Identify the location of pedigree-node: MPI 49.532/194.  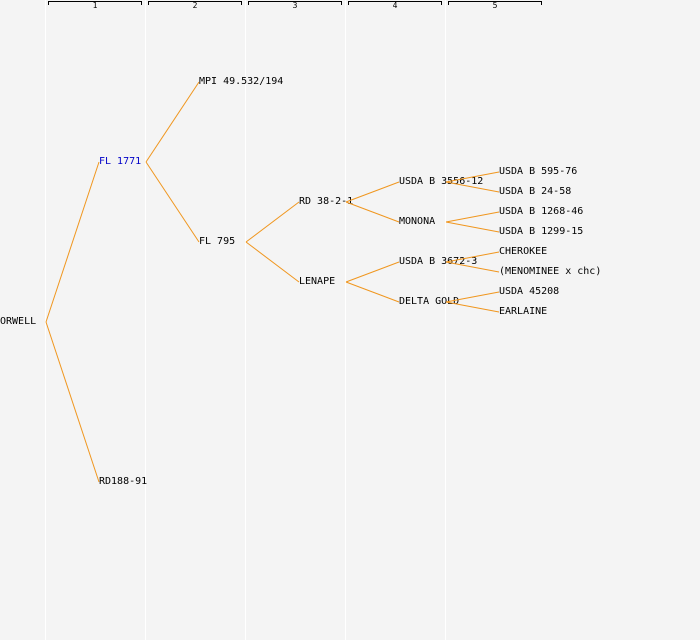
(241, 81).